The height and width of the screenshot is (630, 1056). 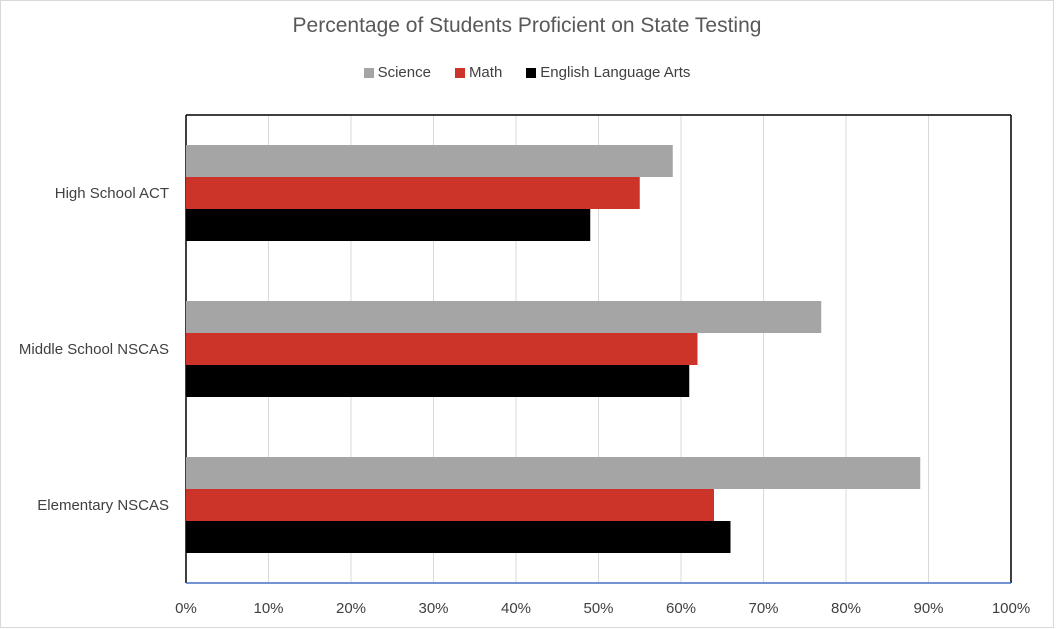 I want to click on legend-item-ela: English Language Arts, so click(x=608, y=72).